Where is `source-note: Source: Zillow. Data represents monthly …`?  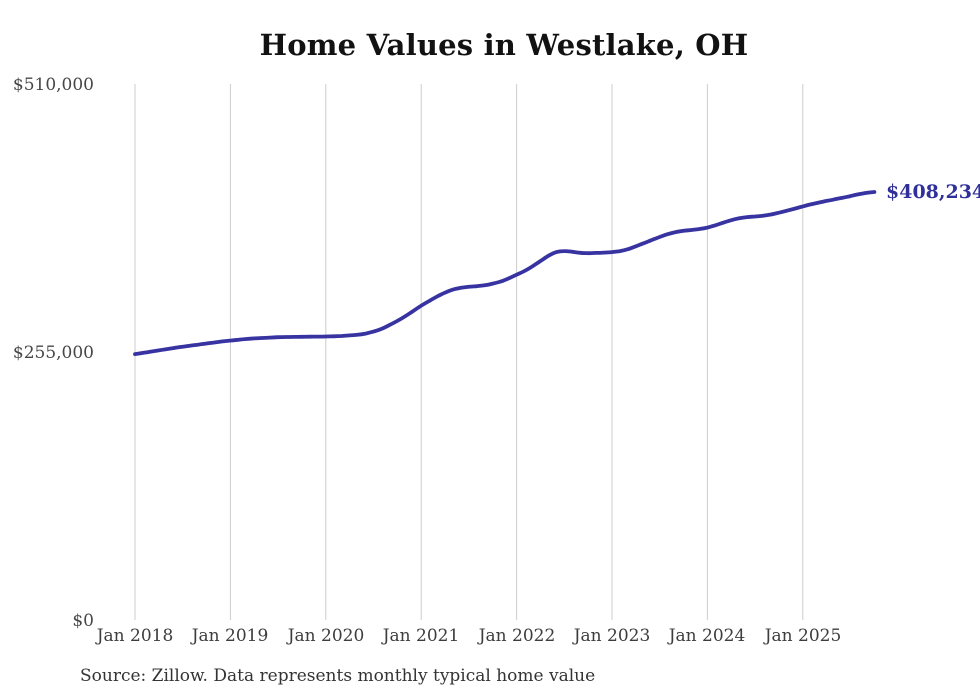
source-note: Source: Zillow. Data represents monthly … is located at coordinates (338, 676).